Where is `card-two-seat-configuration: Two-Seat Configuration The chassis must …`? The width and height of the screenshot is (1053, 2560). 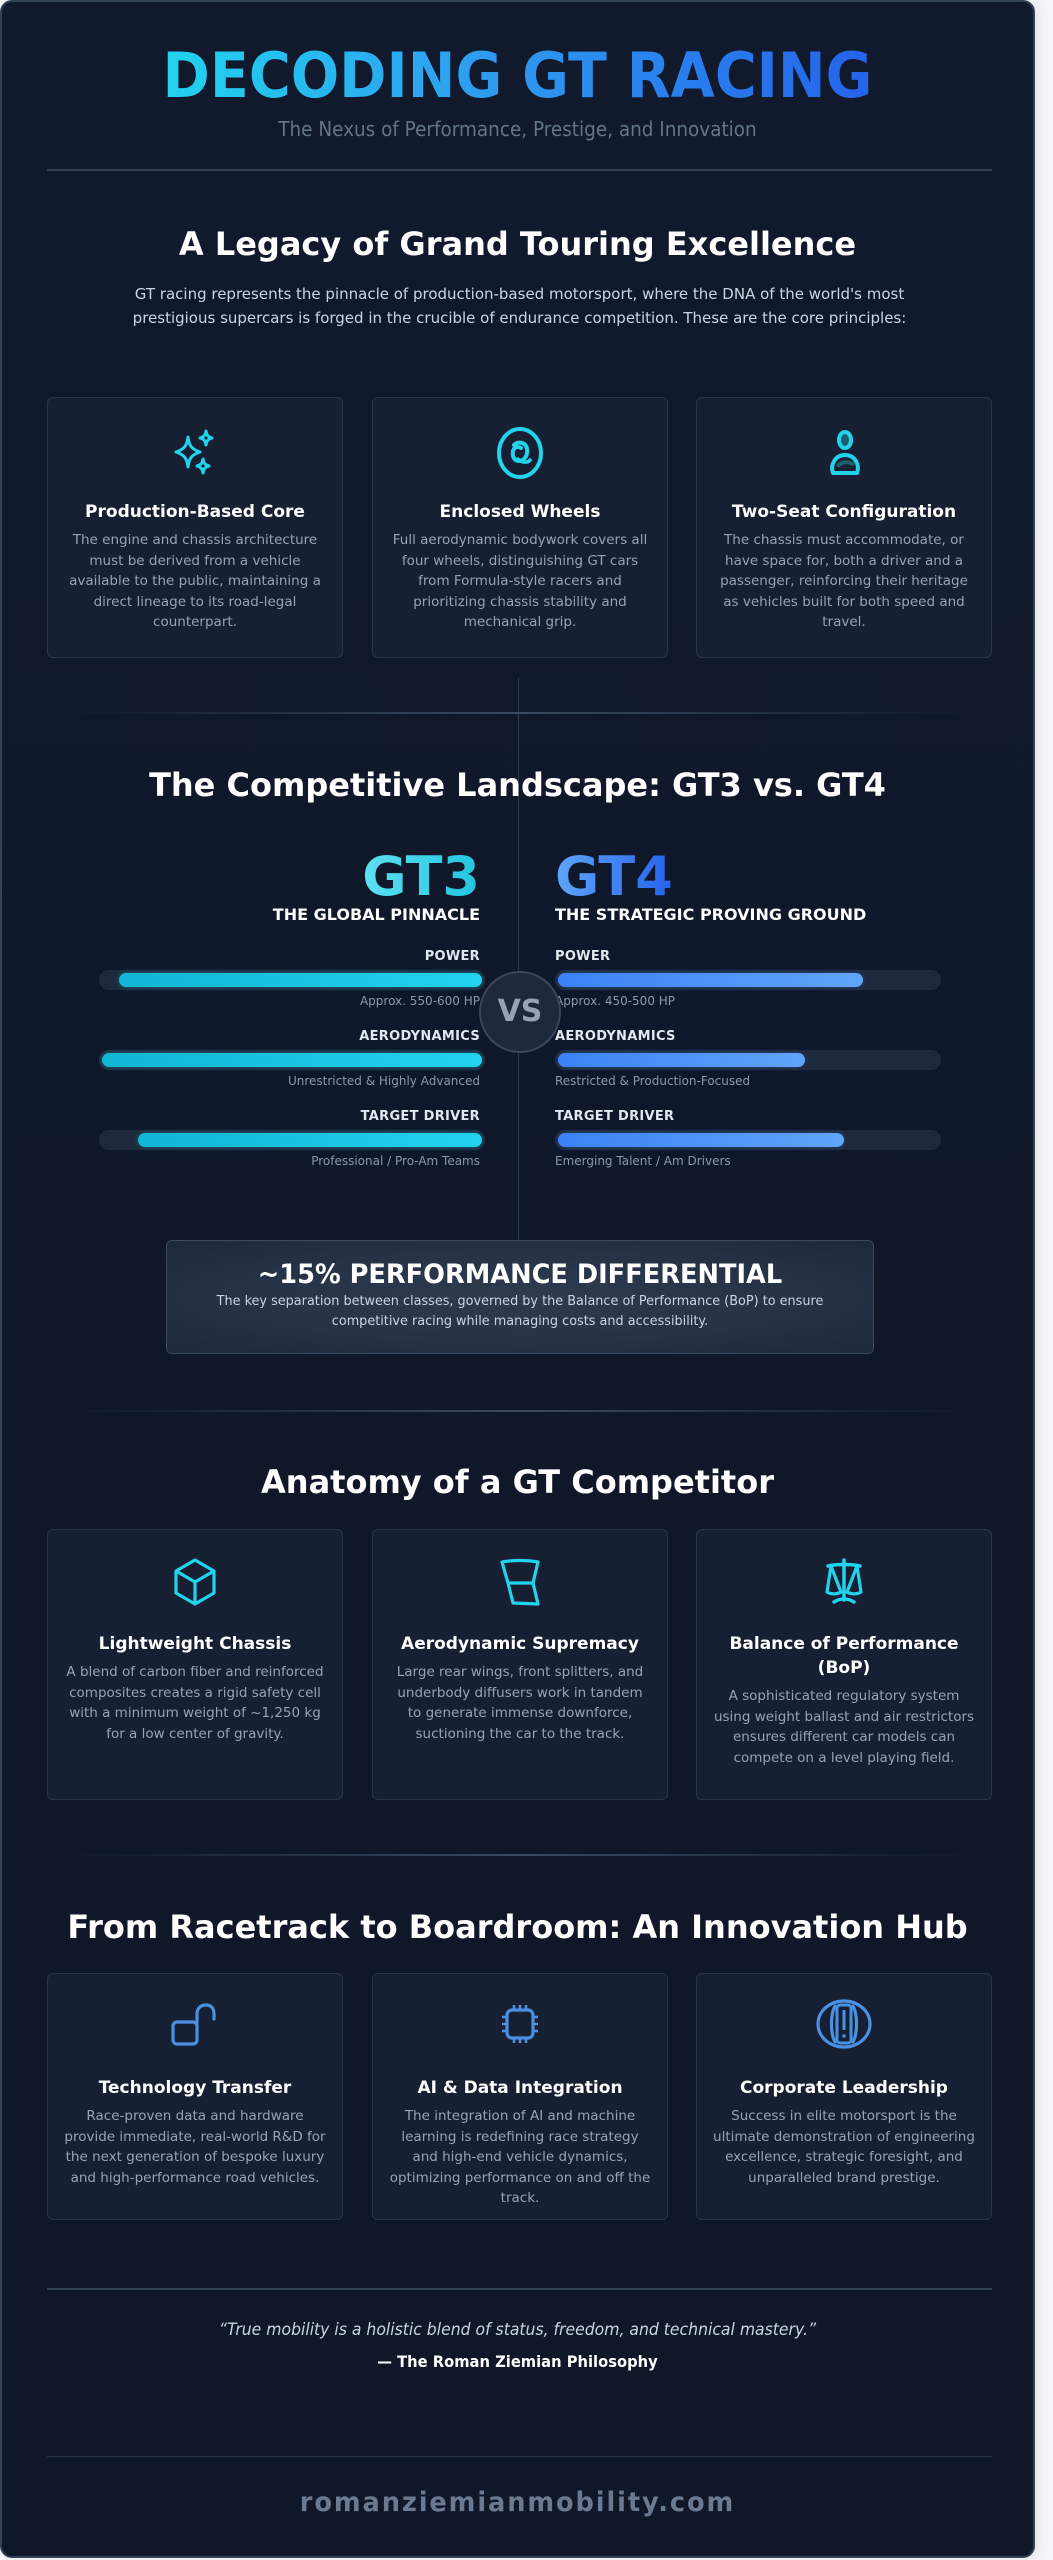 card-two-seat-configuration: Two-Seat Configuration The chassis must … is located at coordinates (844, 527).